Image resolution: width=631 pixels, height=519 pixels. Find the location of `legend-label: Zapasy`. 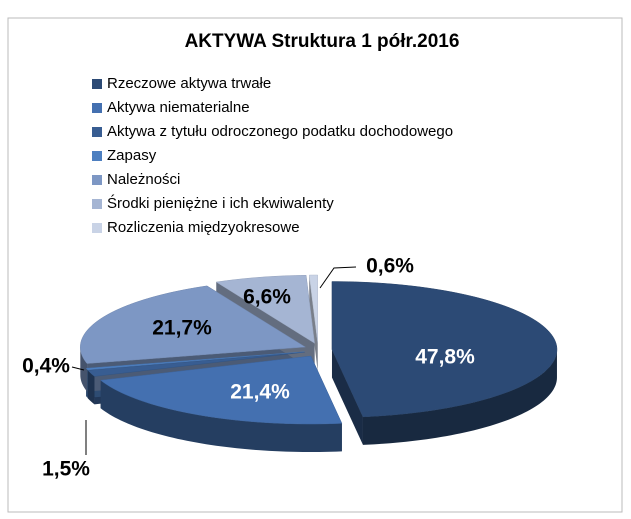

legend-label: Zapasy is located at coordinates (132, 155).